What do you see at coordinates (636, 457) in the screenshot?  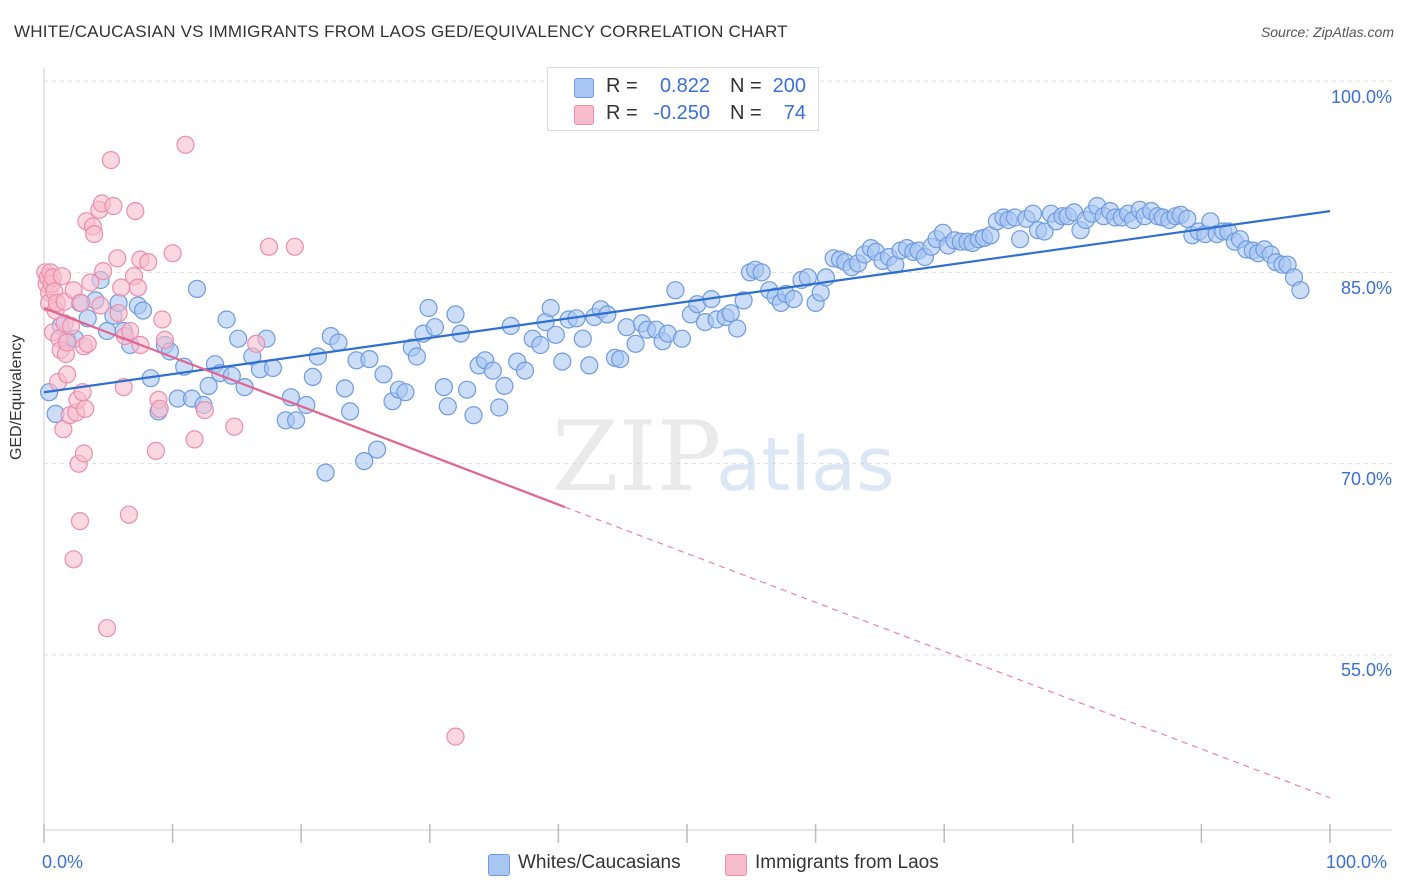 I see `watermark-zip: ZIP` at bounding box center [636, 457].